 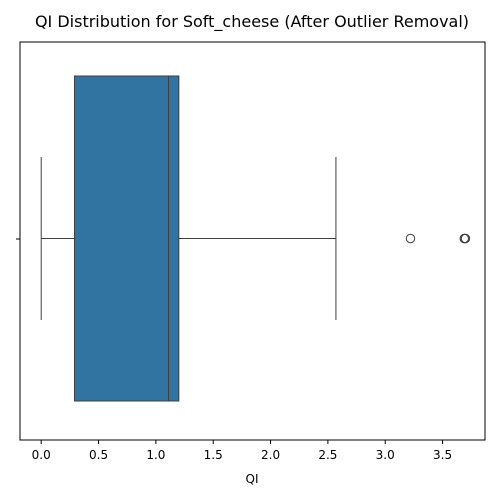 What do you see at coordinates (126, 238) in the screenshot?
I see `interquartile-box` at bounding box center [126, 238].